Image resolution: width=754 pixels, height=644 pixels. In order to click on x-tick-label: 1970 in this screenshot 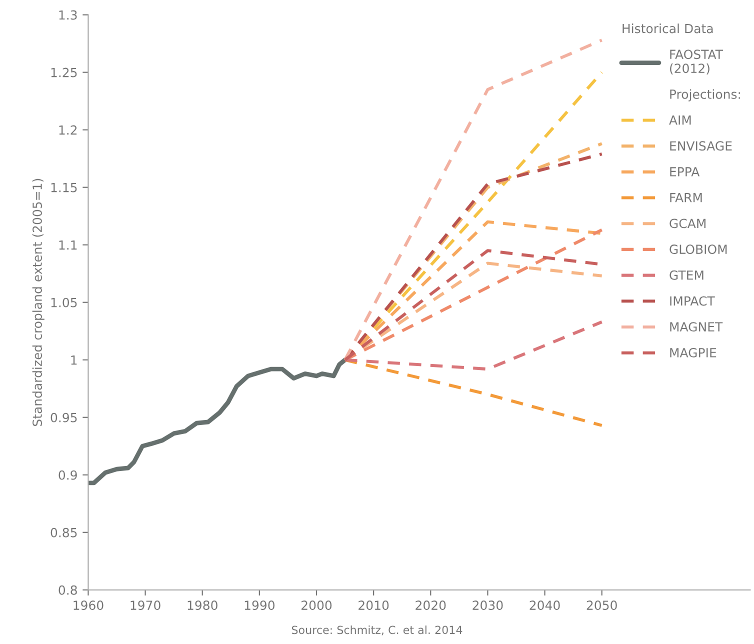, I will do `click(145, 605)`.